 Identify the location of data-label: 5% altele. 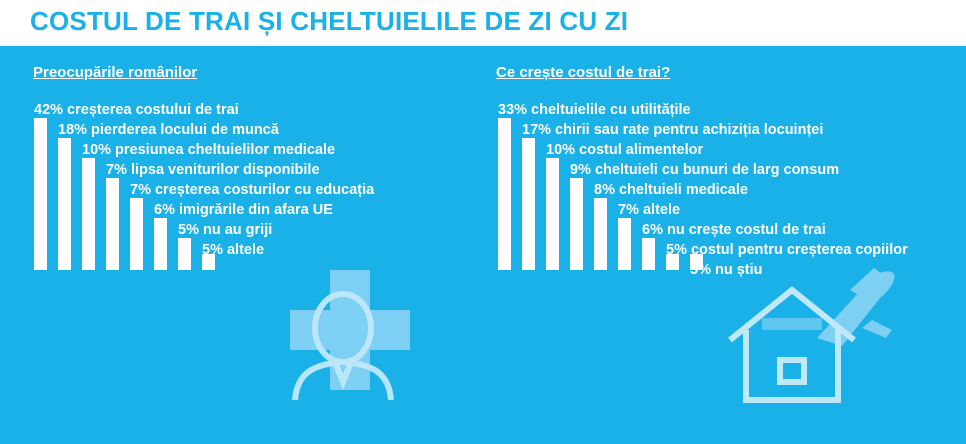
(233, 250).